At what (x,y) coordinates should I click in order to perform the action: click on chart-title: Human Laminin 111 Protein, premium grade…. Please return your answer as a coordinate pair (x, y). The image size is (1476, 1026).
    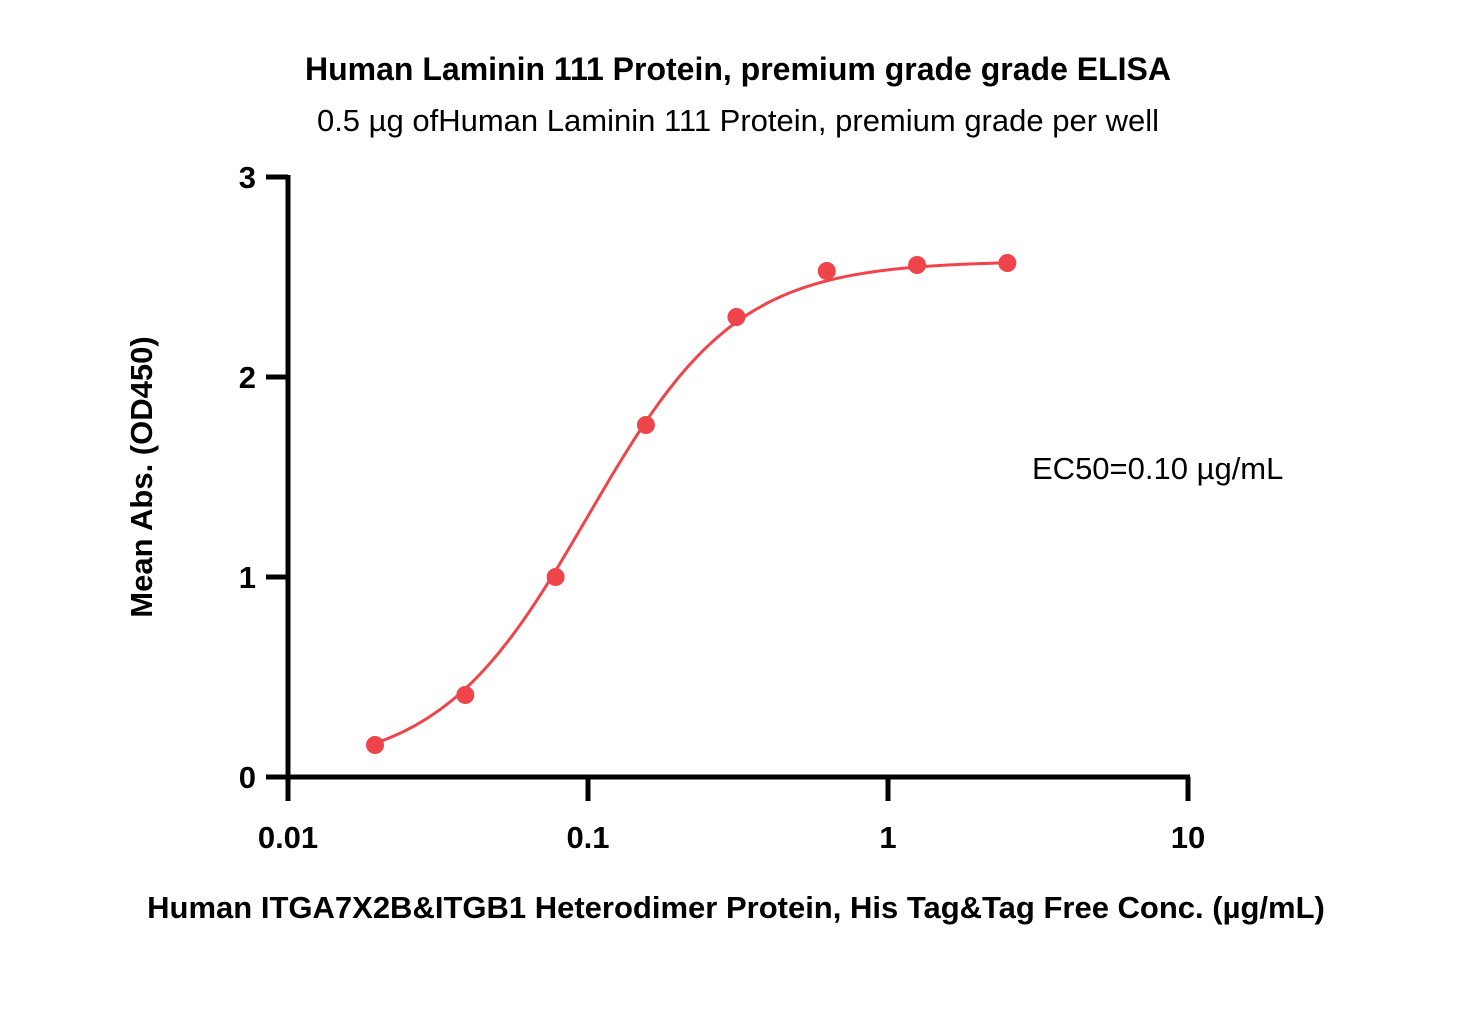
    Looking at the image, I should click on (738, 69).